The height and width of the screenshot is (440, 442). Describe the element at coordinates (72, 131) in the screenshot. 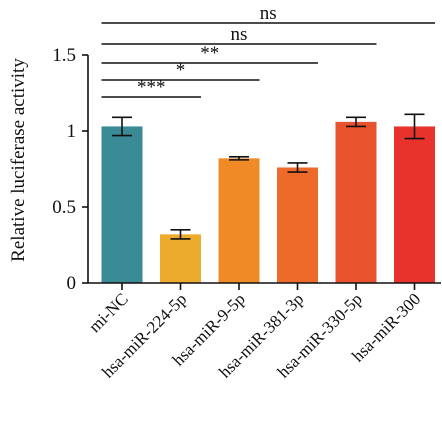

I see `y-tick-label: 1` at that location.